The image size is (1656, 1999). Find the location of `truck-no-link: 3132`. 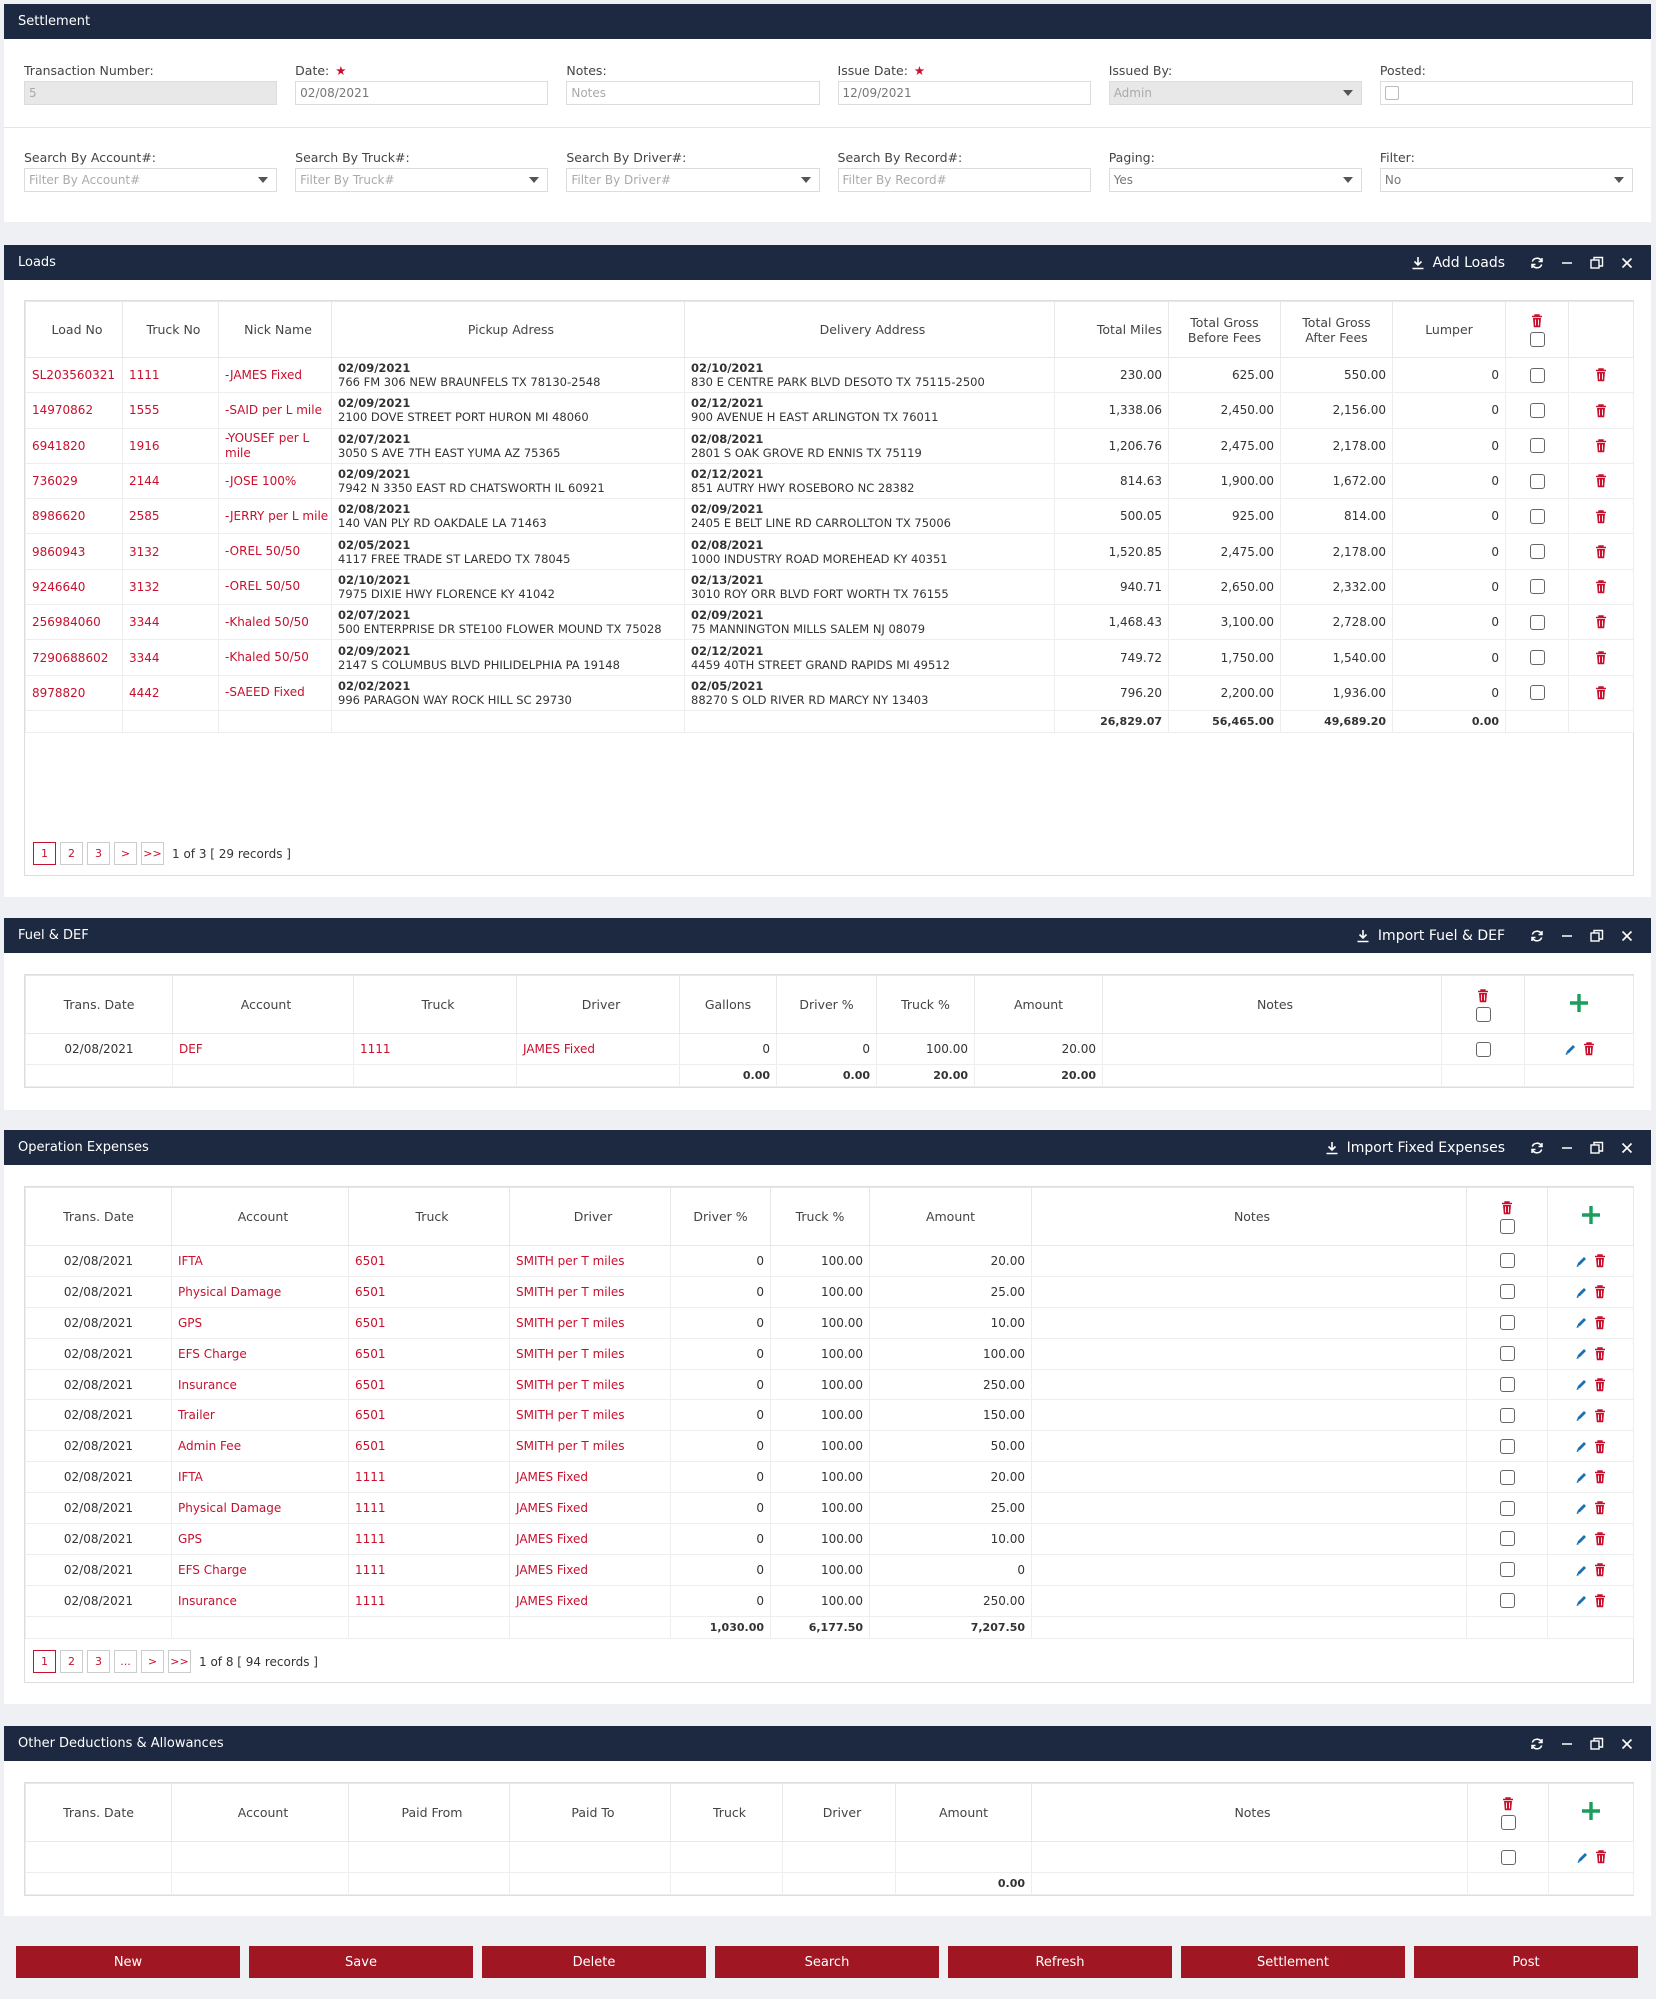

truck-no-link: 3132 is located at coordinates (170, 587).